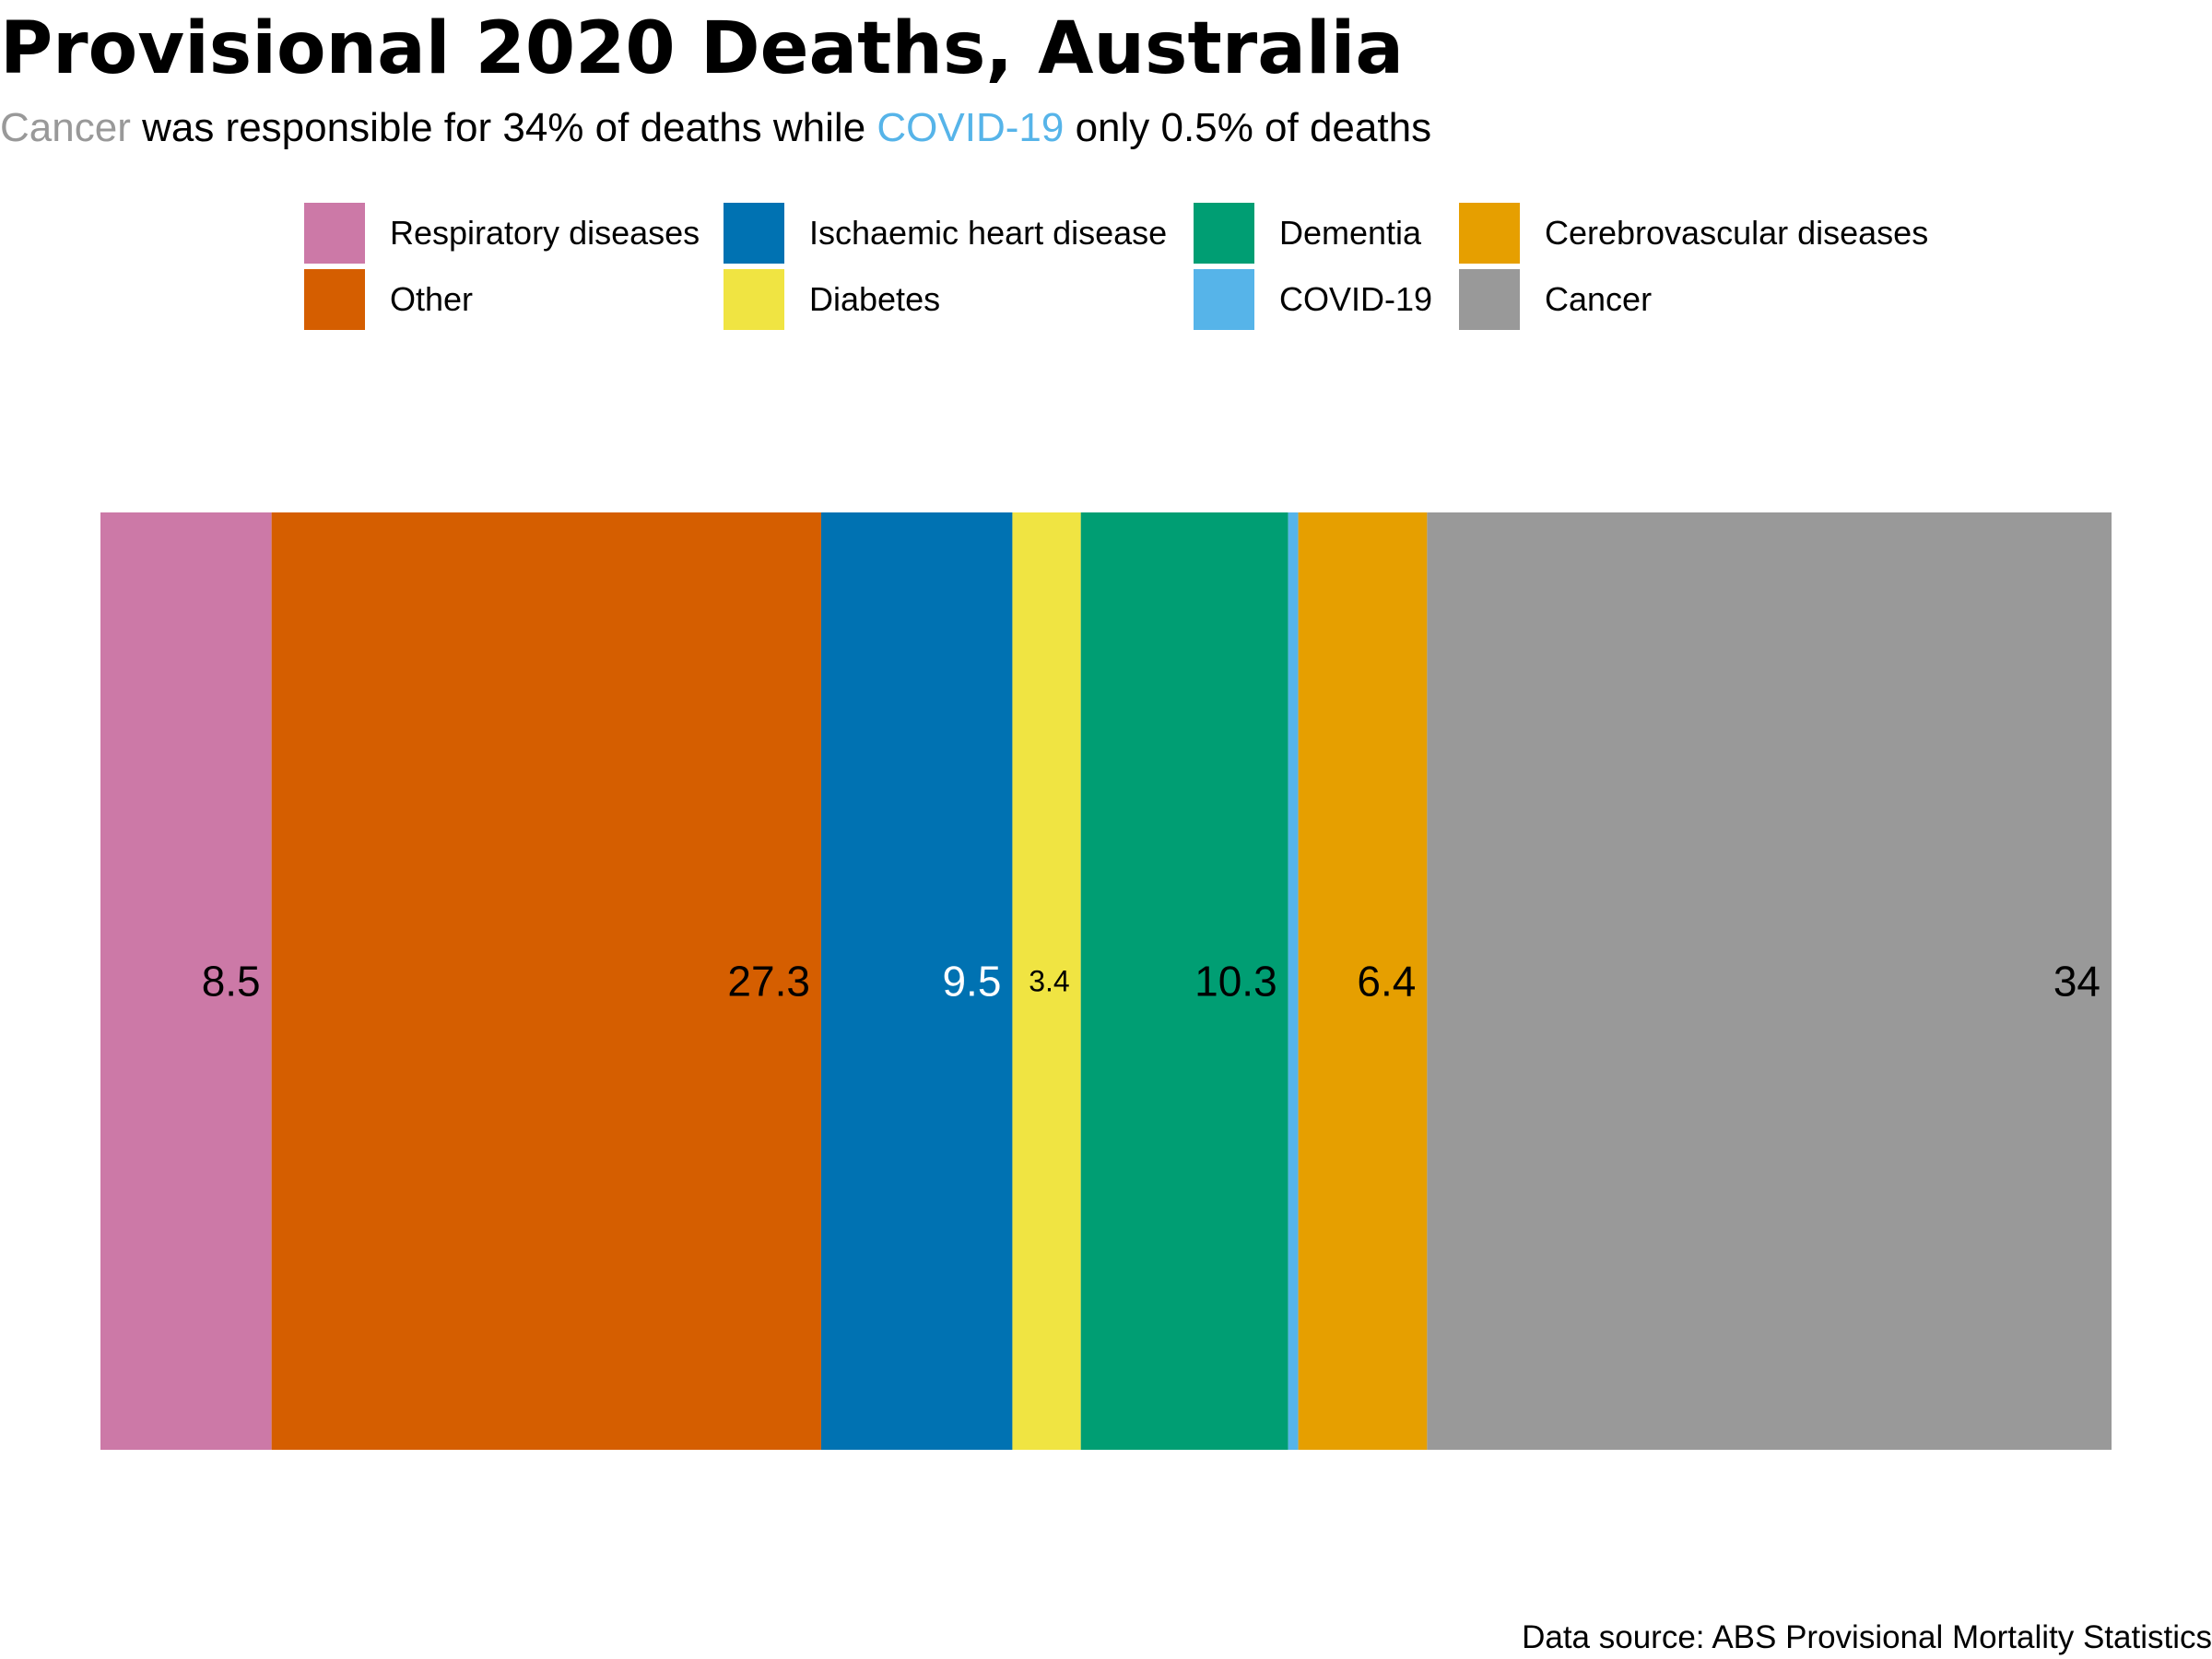  I want to click on subtitle-text-middle: was responsible for 34% of deaths while, so click(503, 127).